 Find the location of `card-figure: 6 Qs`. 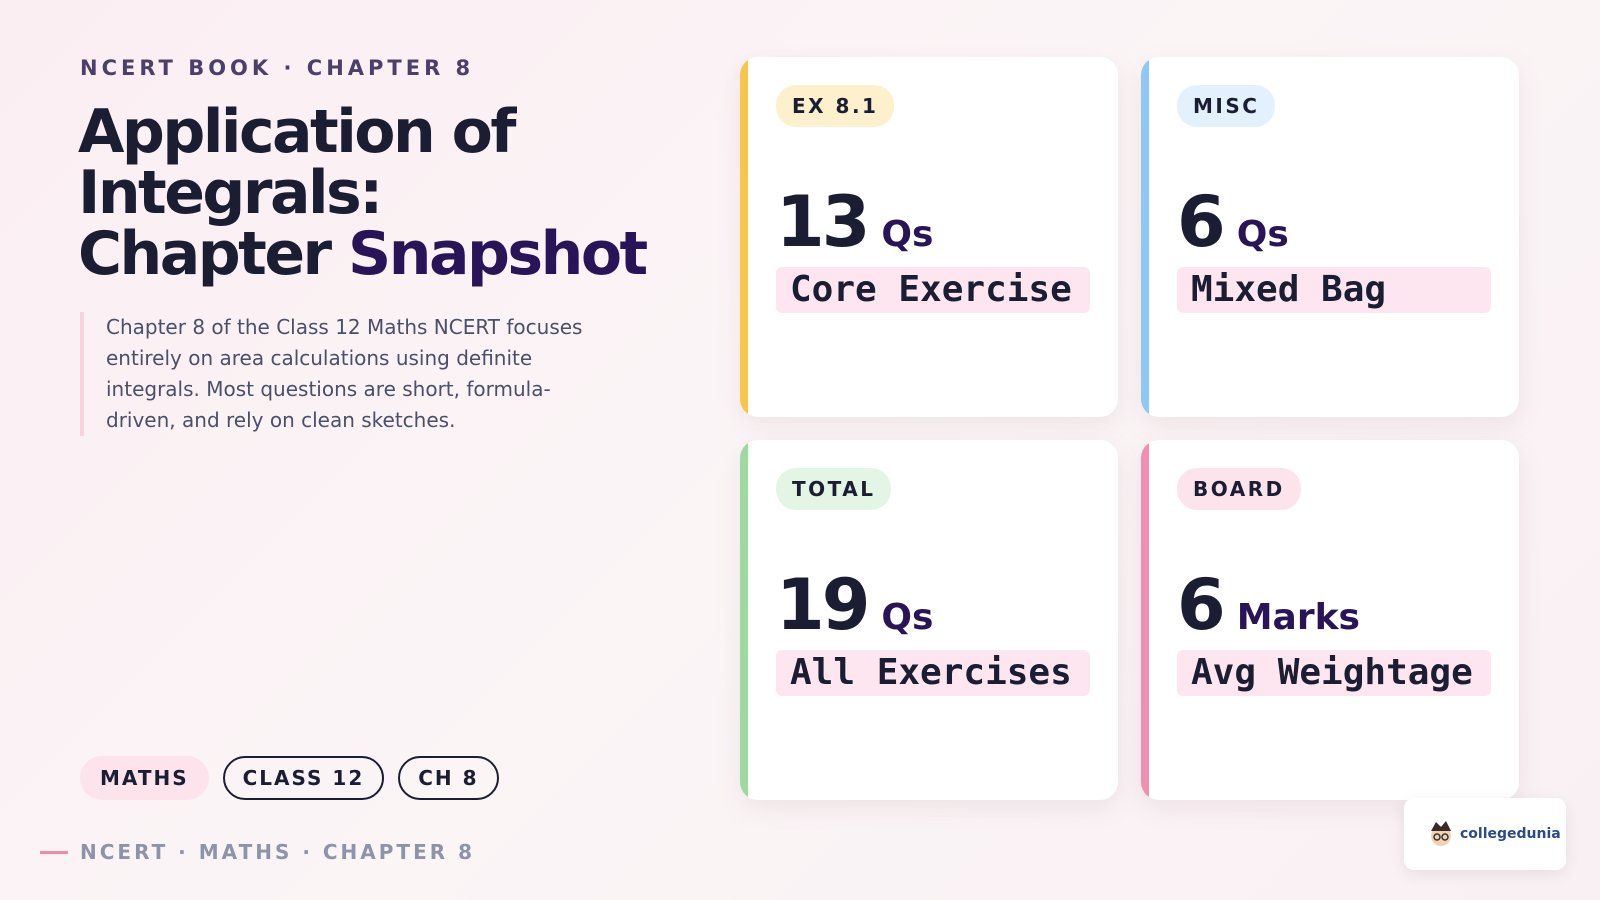

card-figure: 6 Qs is located at coordinates (1233, 222).